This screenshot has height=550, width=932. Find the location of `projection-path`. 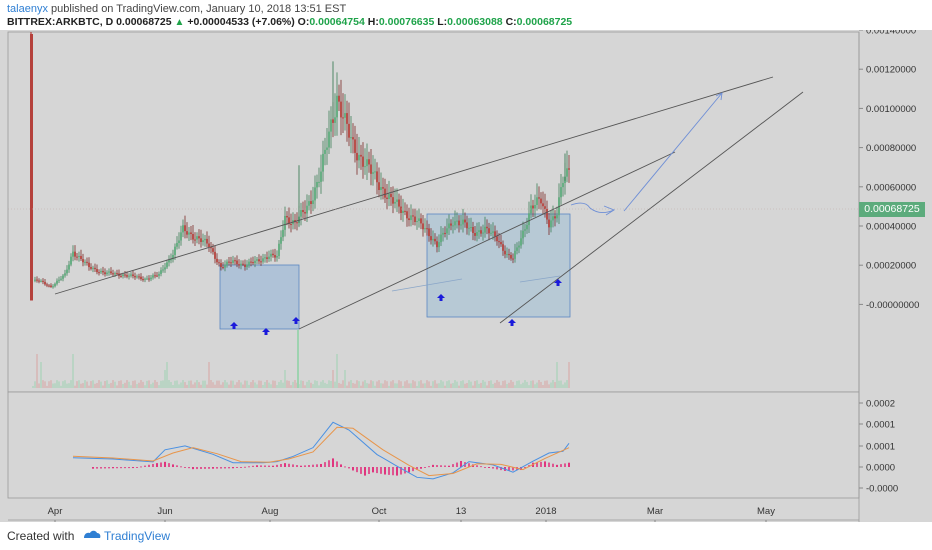

projection-path is located at coordinates (646, 152).